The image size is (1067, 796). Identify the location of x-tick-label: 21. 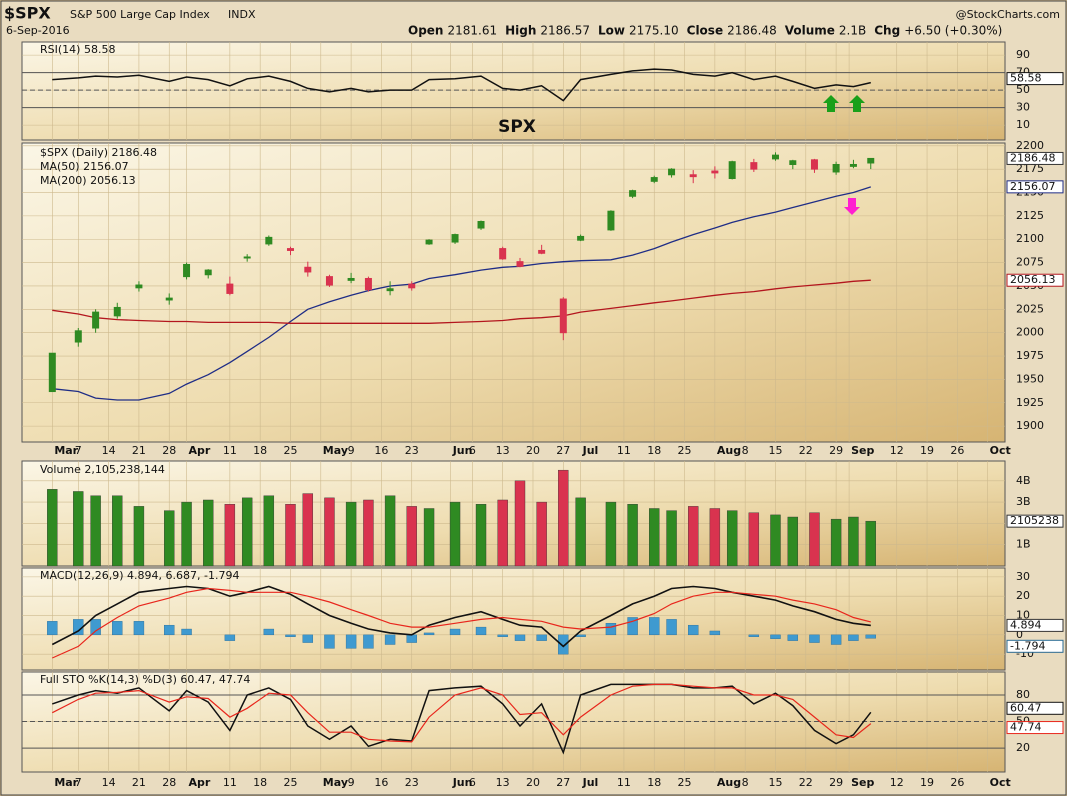
(139, 782).